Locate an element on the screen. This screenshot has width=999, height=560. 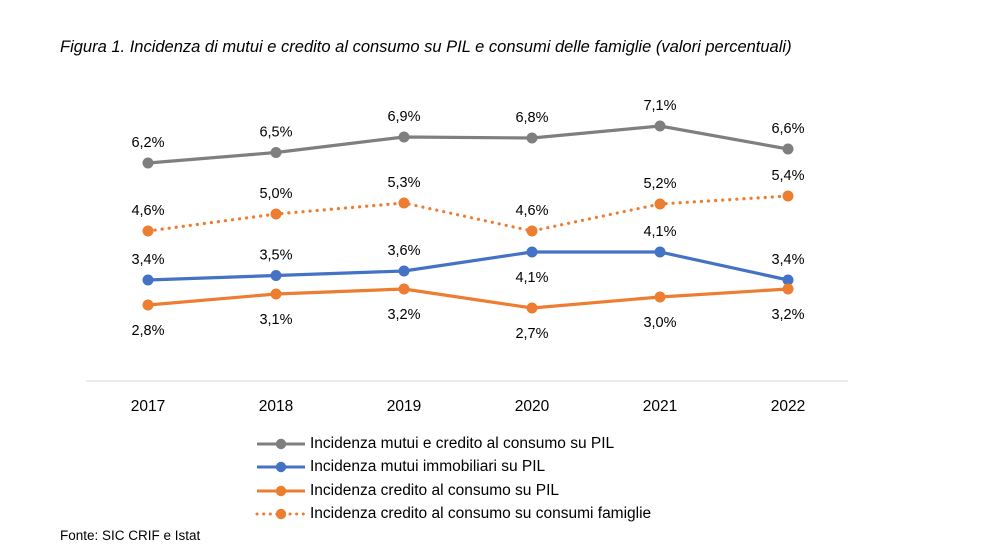
data-point-mutui-immobiliari-pil-2019 is located at coordinates (404, 271).